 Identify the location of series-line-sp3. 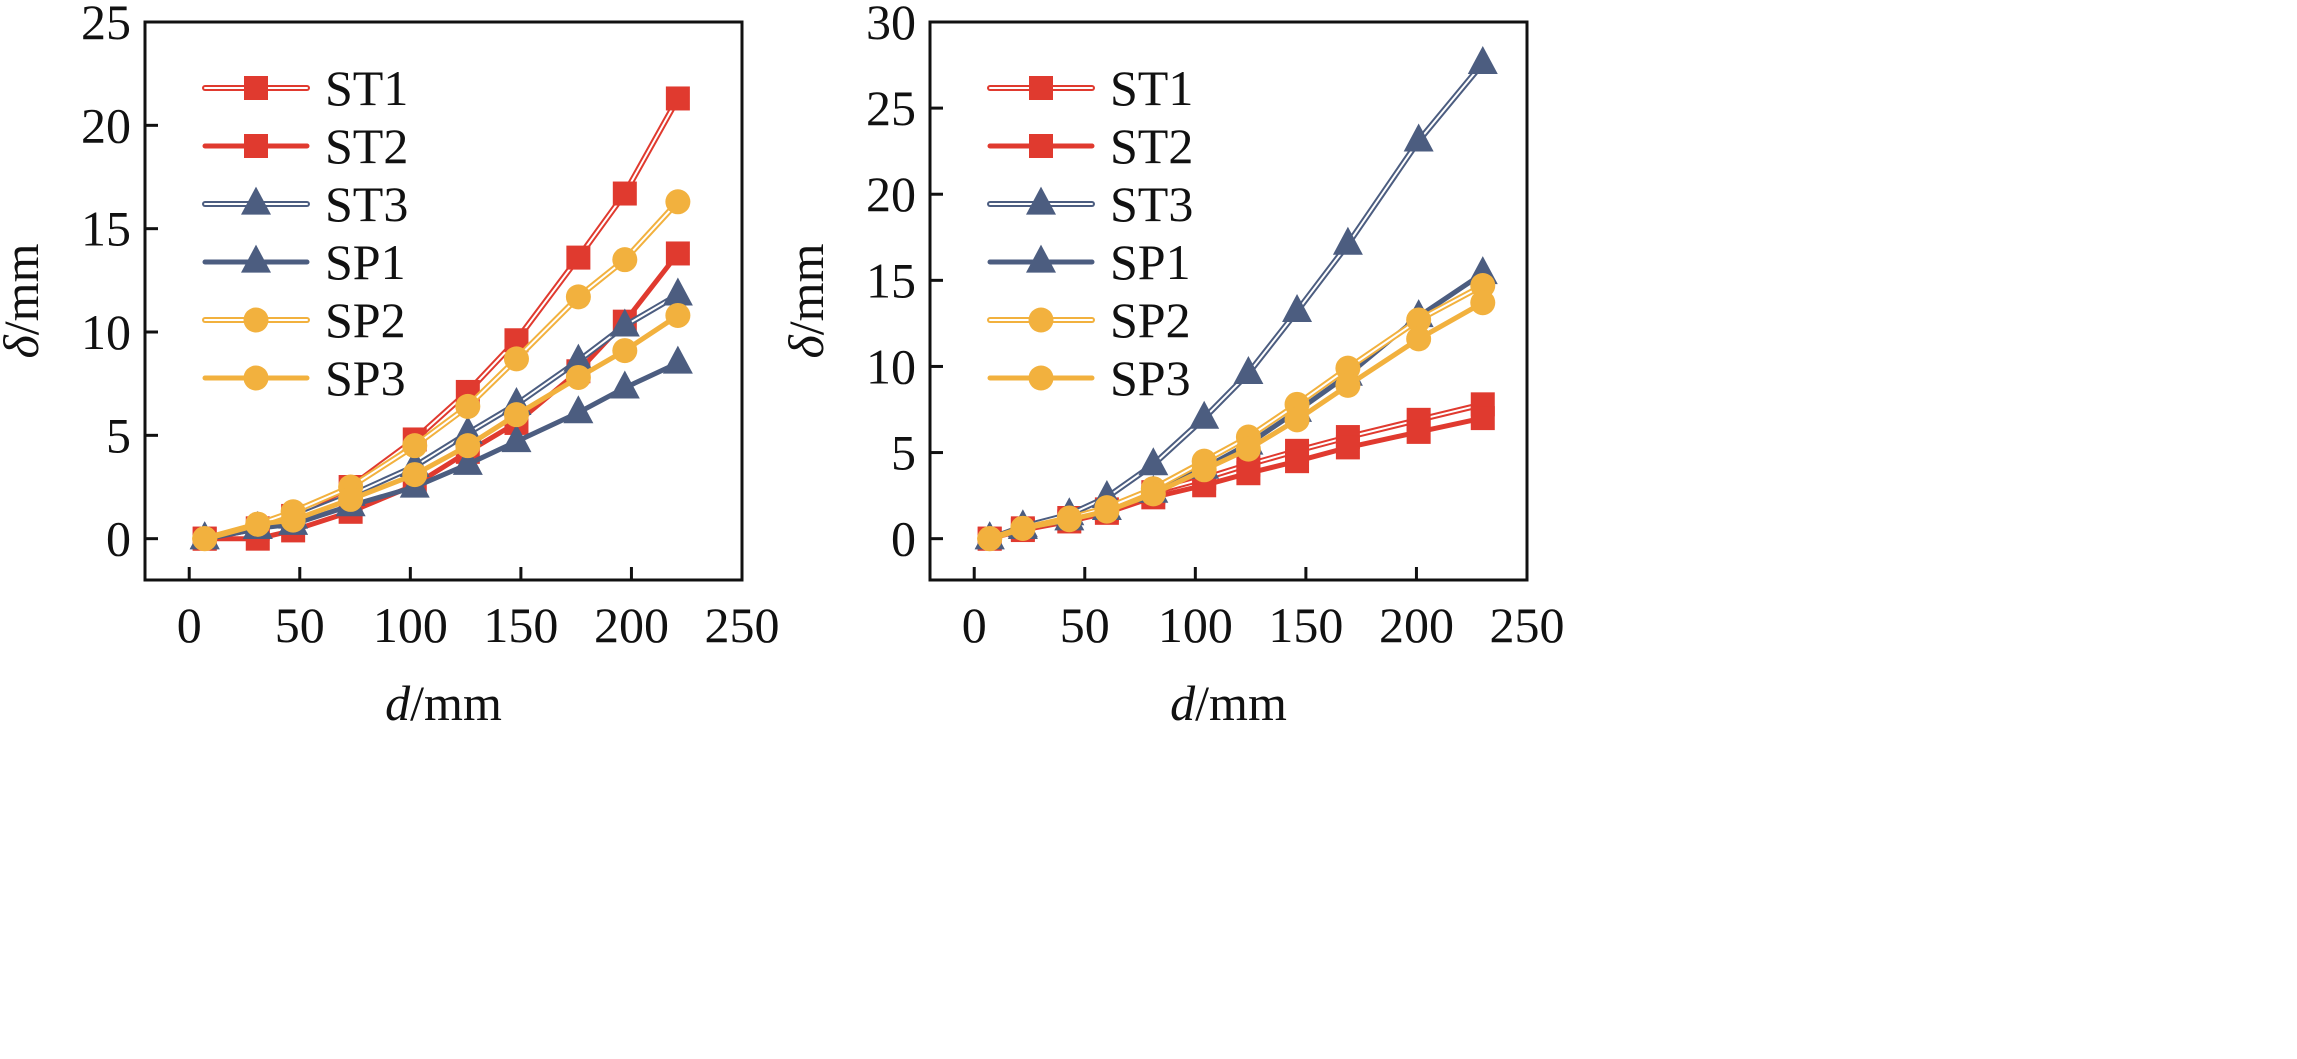
(441, 427).